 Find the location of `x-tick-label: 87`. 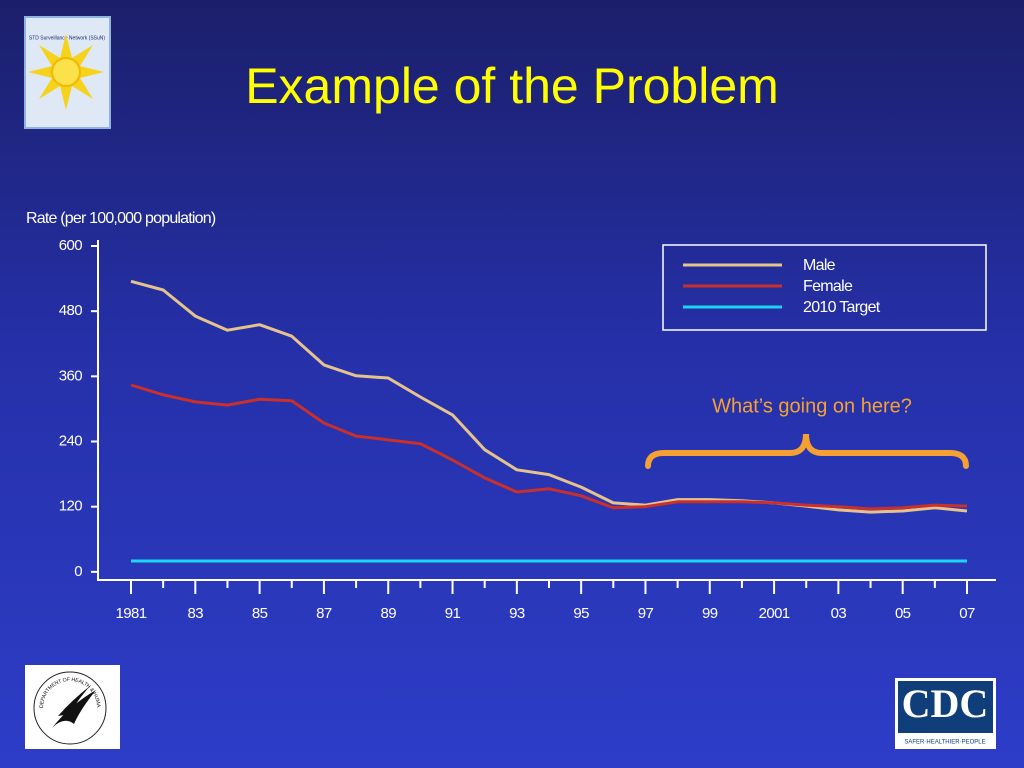

x-tick-label: 87 is located at coordinates (324, 613).